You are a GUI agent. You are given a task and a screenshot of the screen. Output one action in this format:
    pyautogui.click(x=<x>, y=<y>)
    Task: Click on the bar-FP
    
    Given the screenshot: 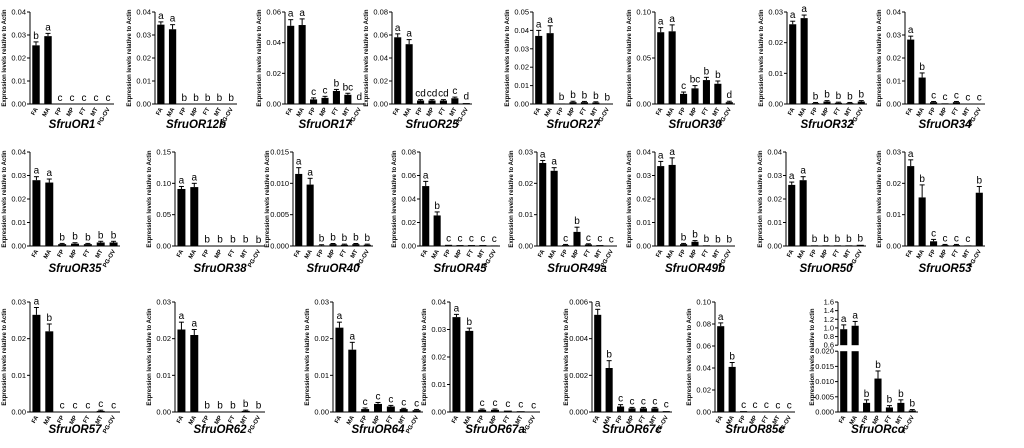 What is the action you would take?
    pyautogui.click(x=62, y=245)
    